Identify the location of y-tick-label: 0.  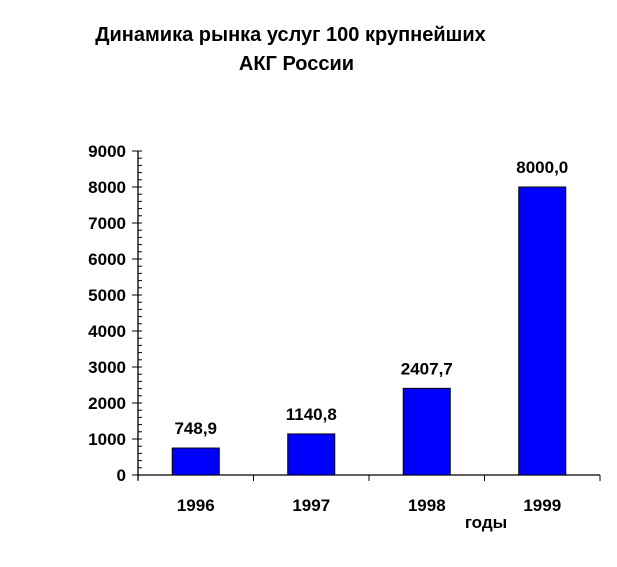
(121, 475).